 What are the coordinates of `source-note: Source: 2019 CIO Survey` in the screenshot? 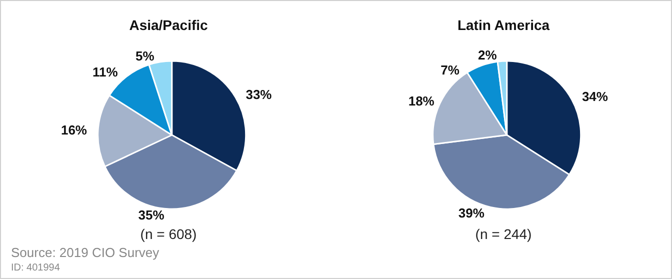 It's located at (85, 252).